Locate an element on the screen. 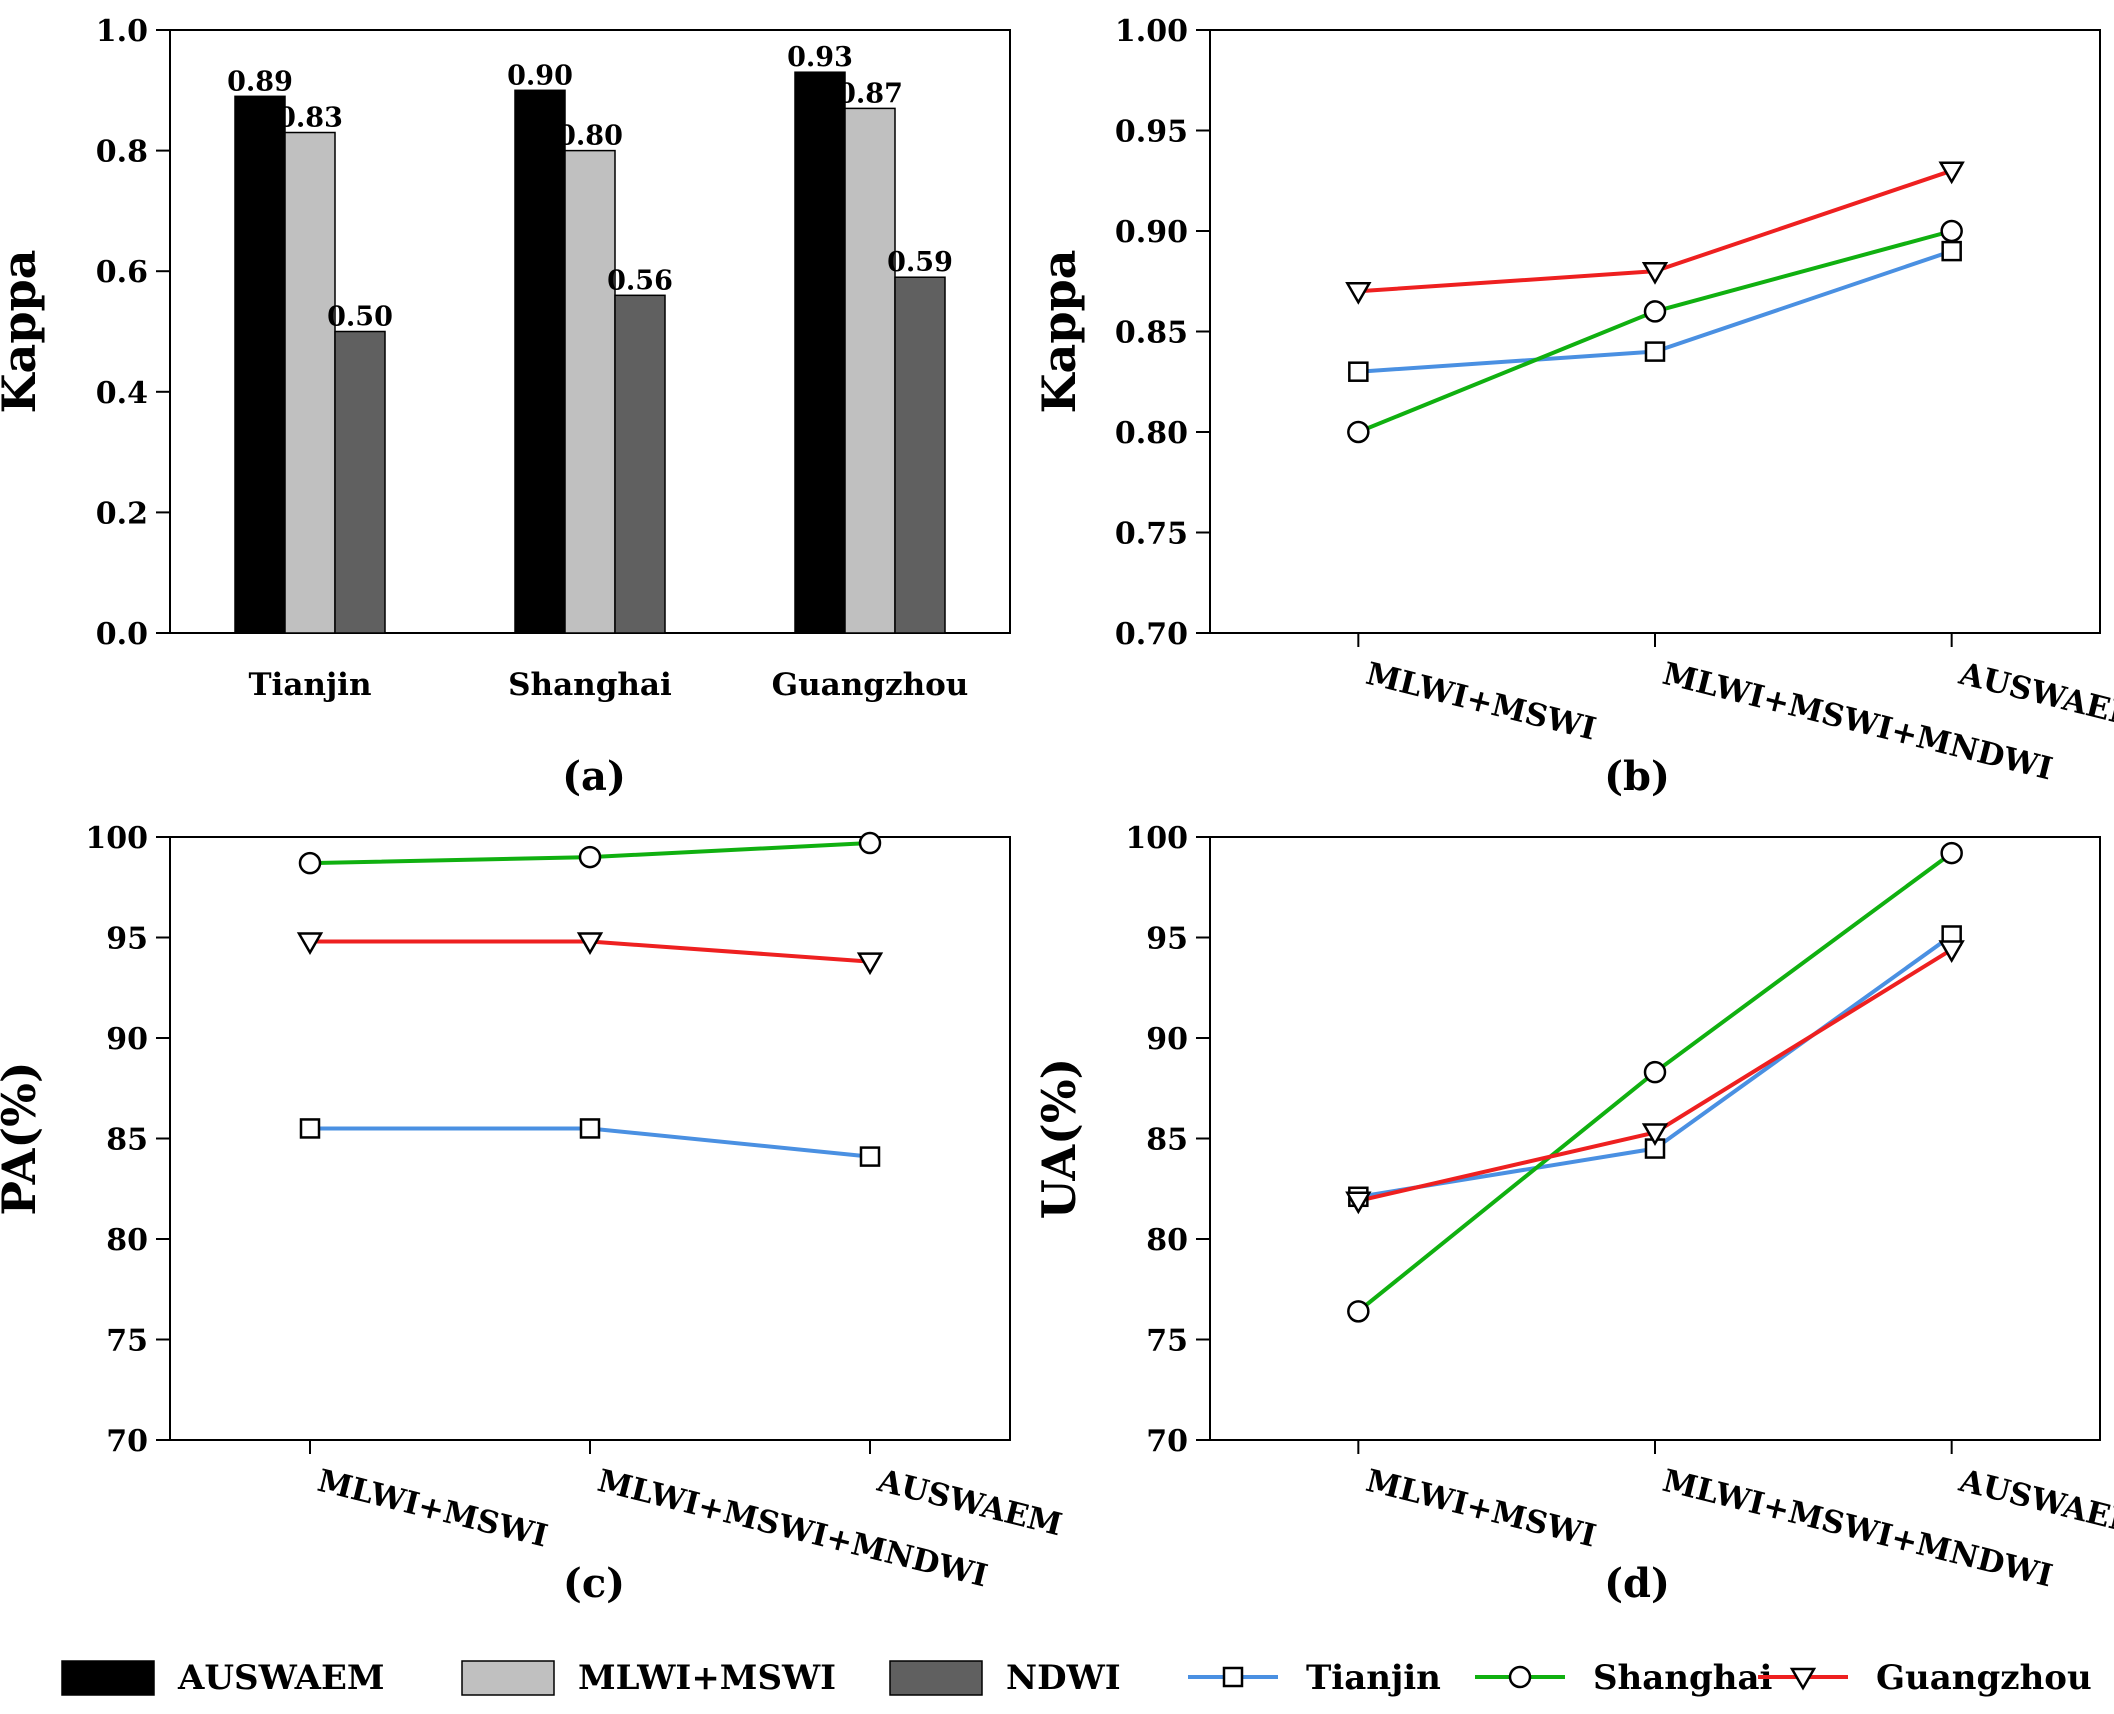 The image size is (2114, 1714). panel-label: (c) is located at coordinates (594, 1583).